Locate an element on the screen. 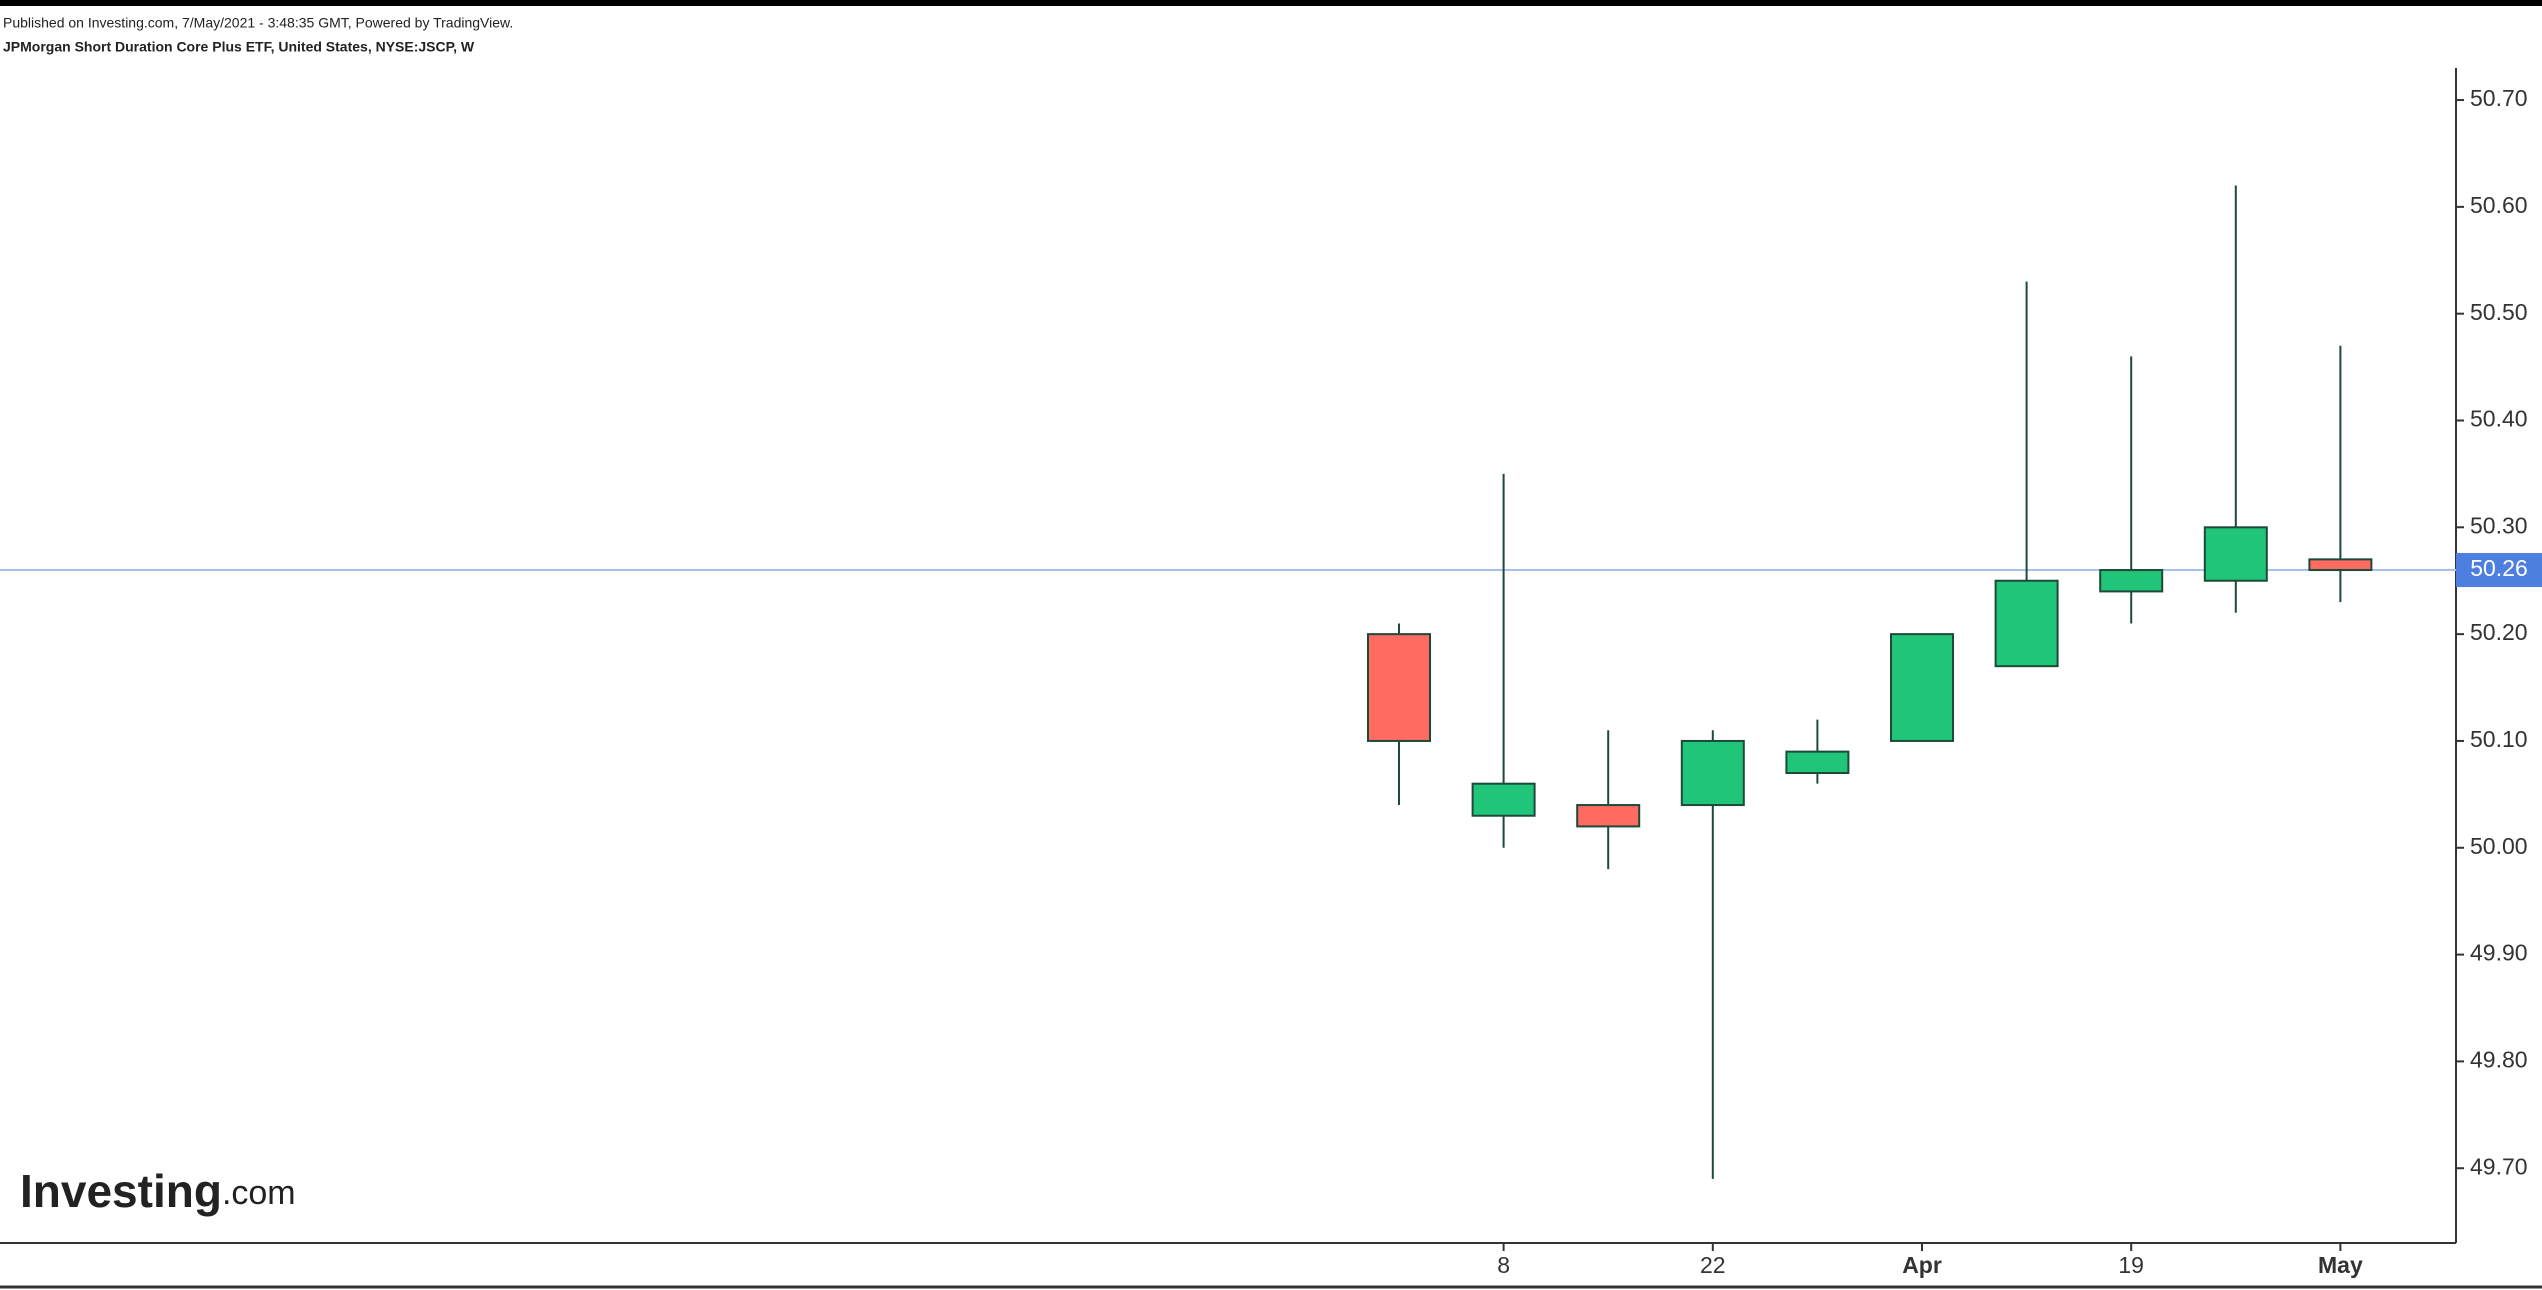  y-tick-label: 49.70 is located at coordinates (2499, 1166).